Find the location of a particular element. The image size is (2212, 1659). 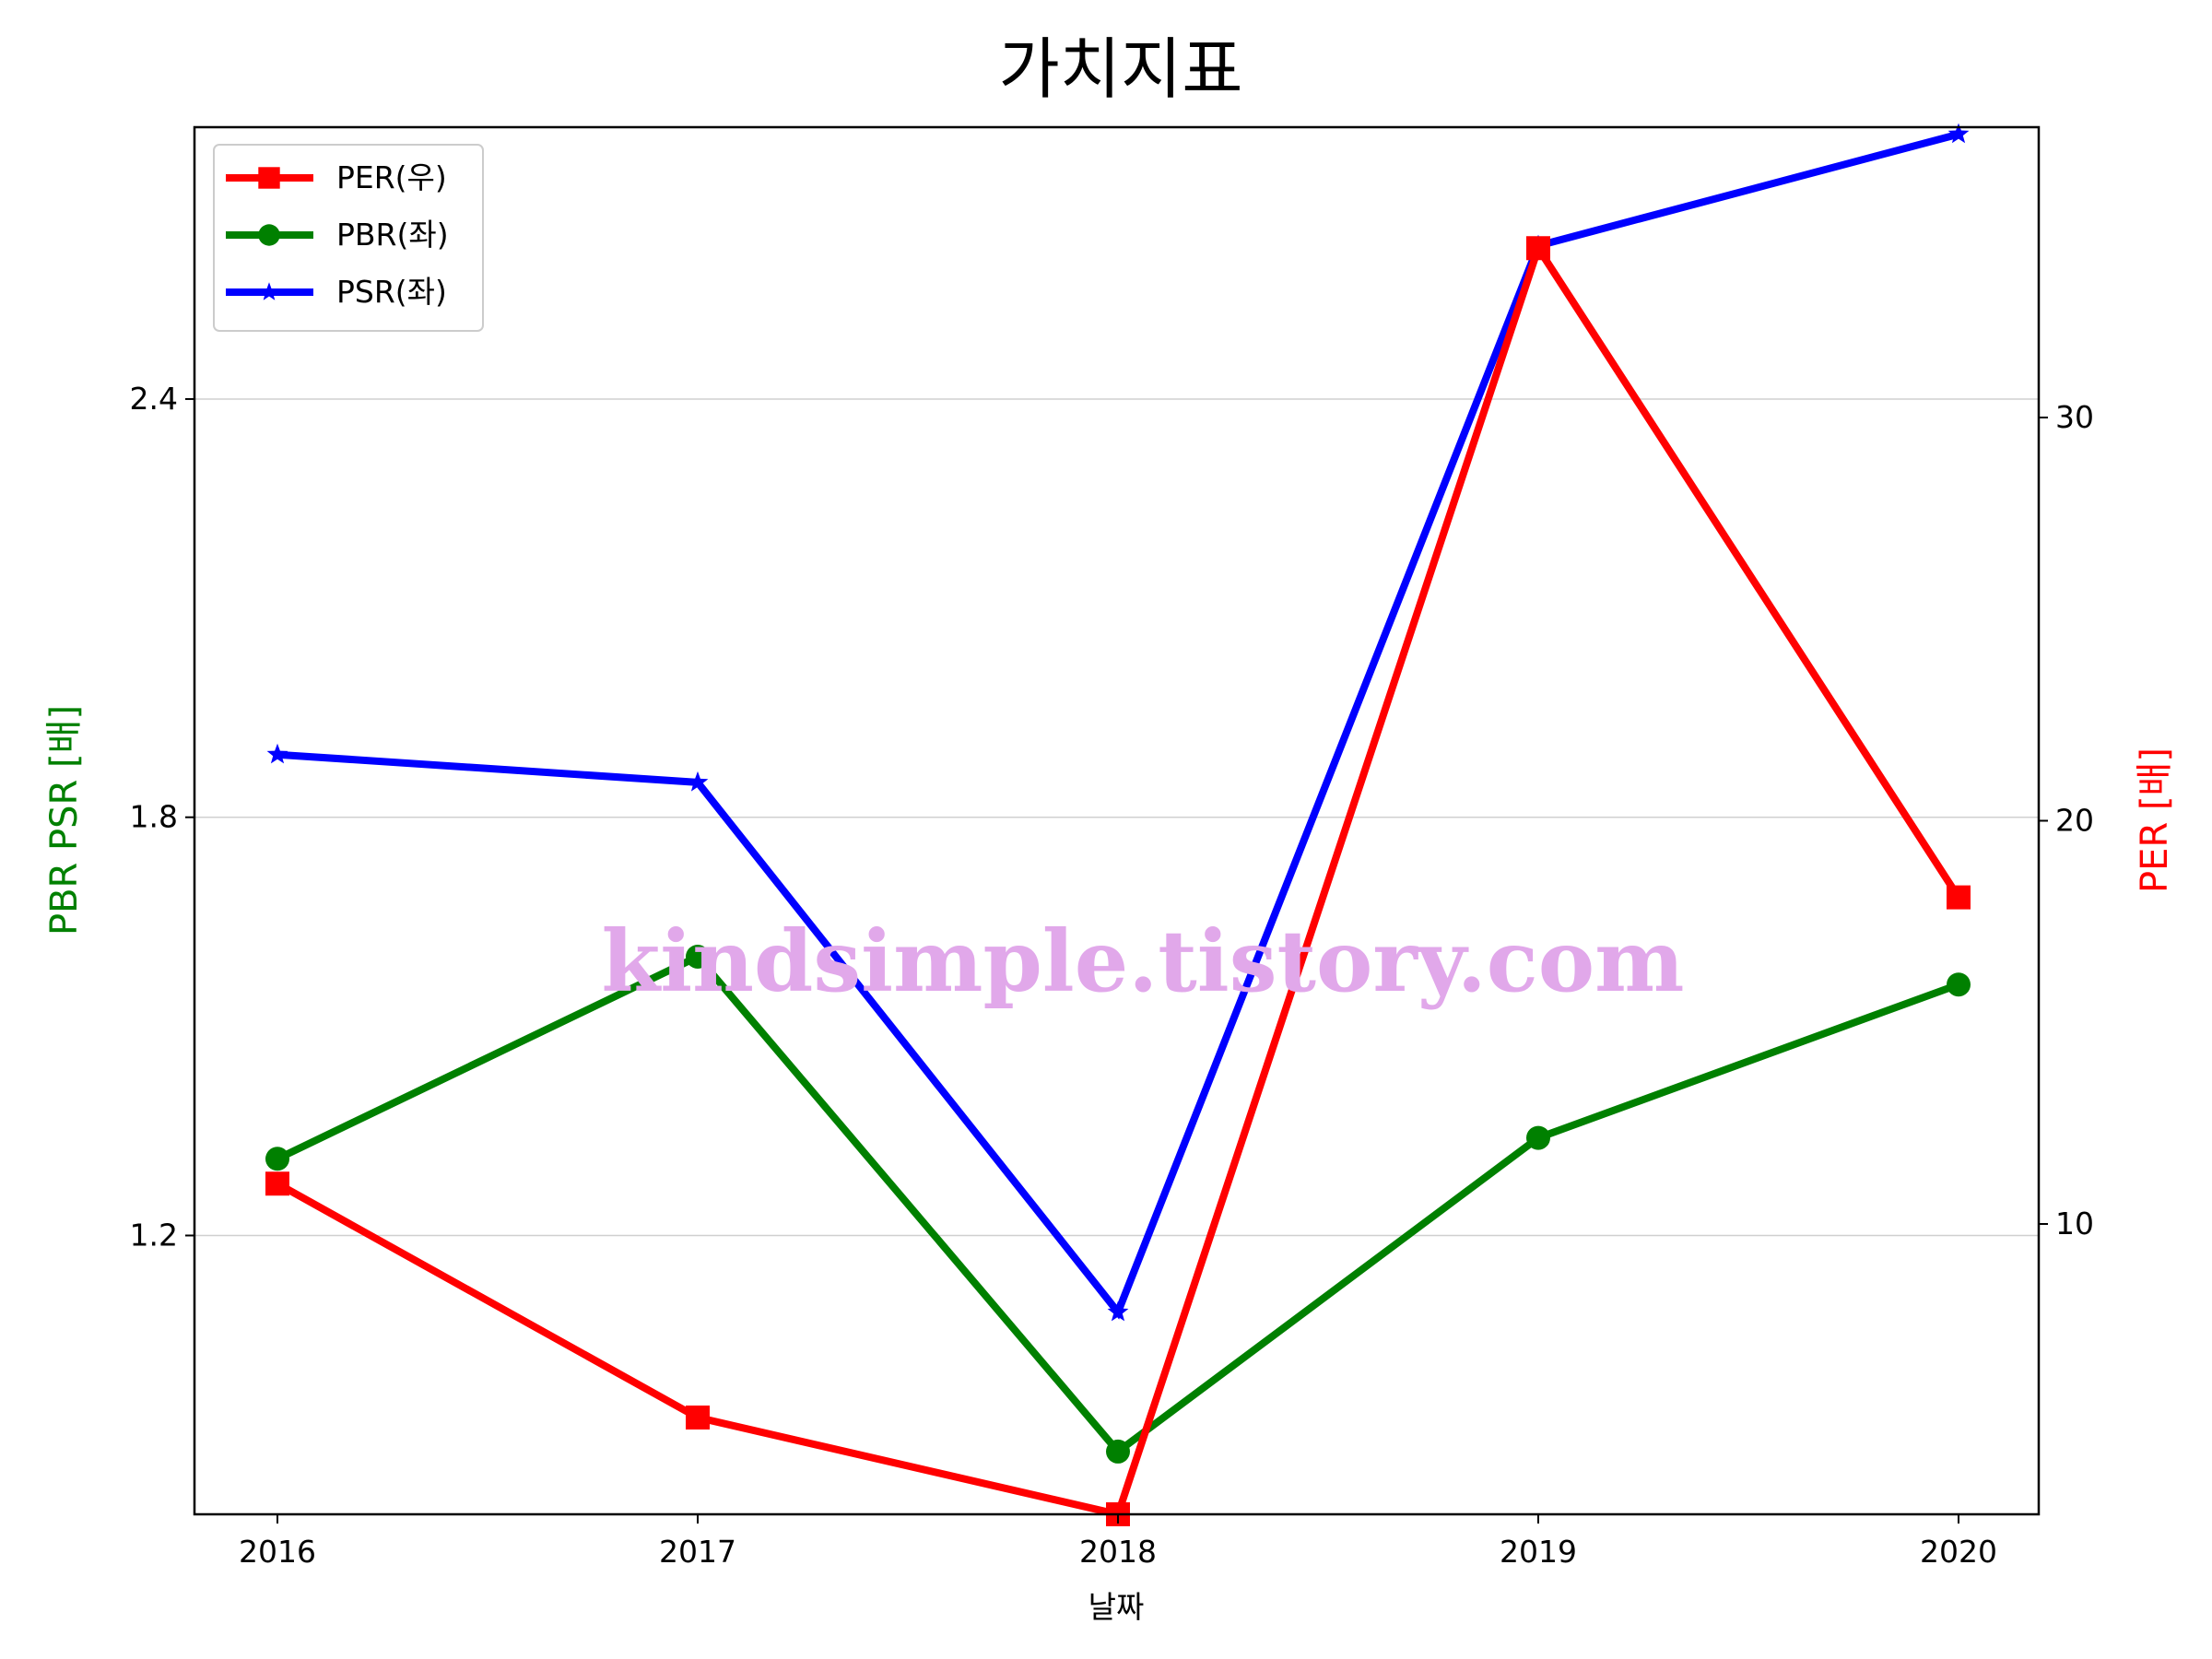

legend-label: PBR(좌) is located at coordinates (392, 235).